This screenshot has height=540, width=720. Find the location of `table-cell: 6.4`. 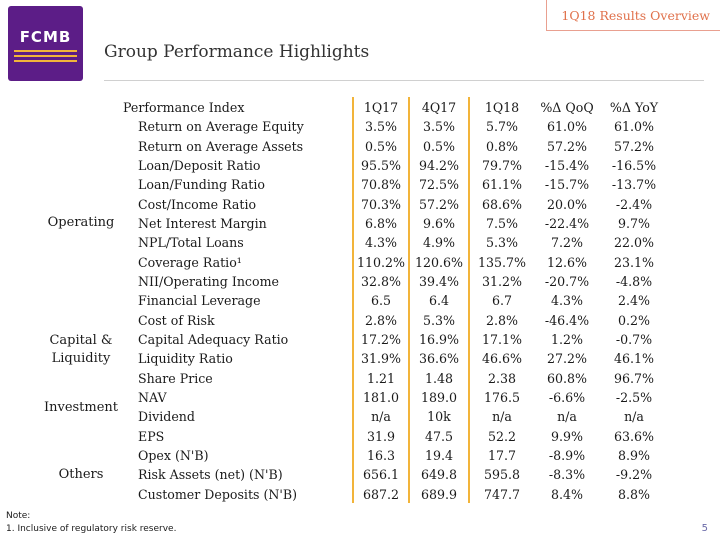

table-cell: 6.4 is located at coordinates (439, 301).